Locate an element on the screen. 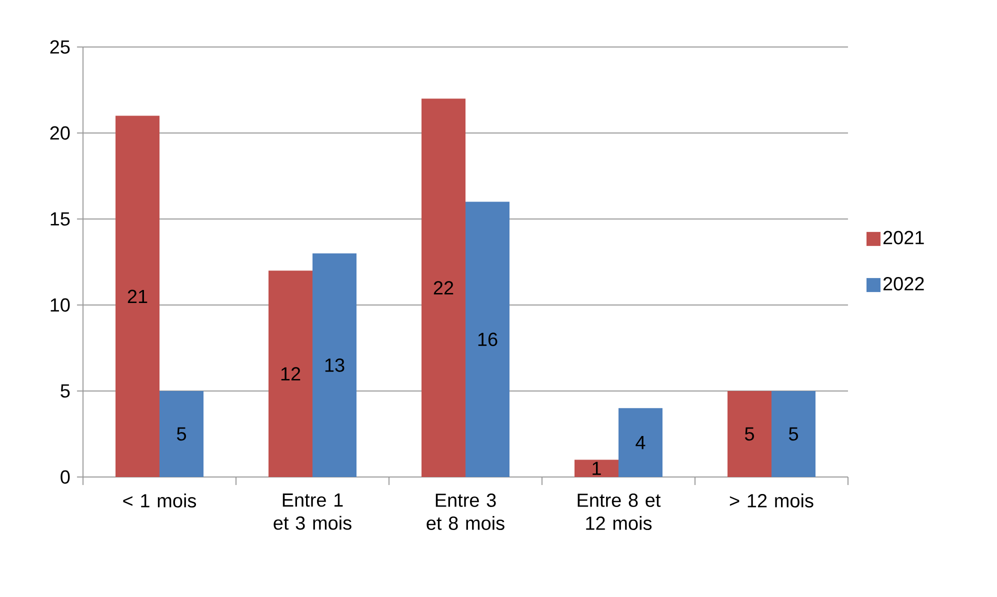  x-tick-label: Entre 1 et 3 mois is located at coordinates (313, 512).